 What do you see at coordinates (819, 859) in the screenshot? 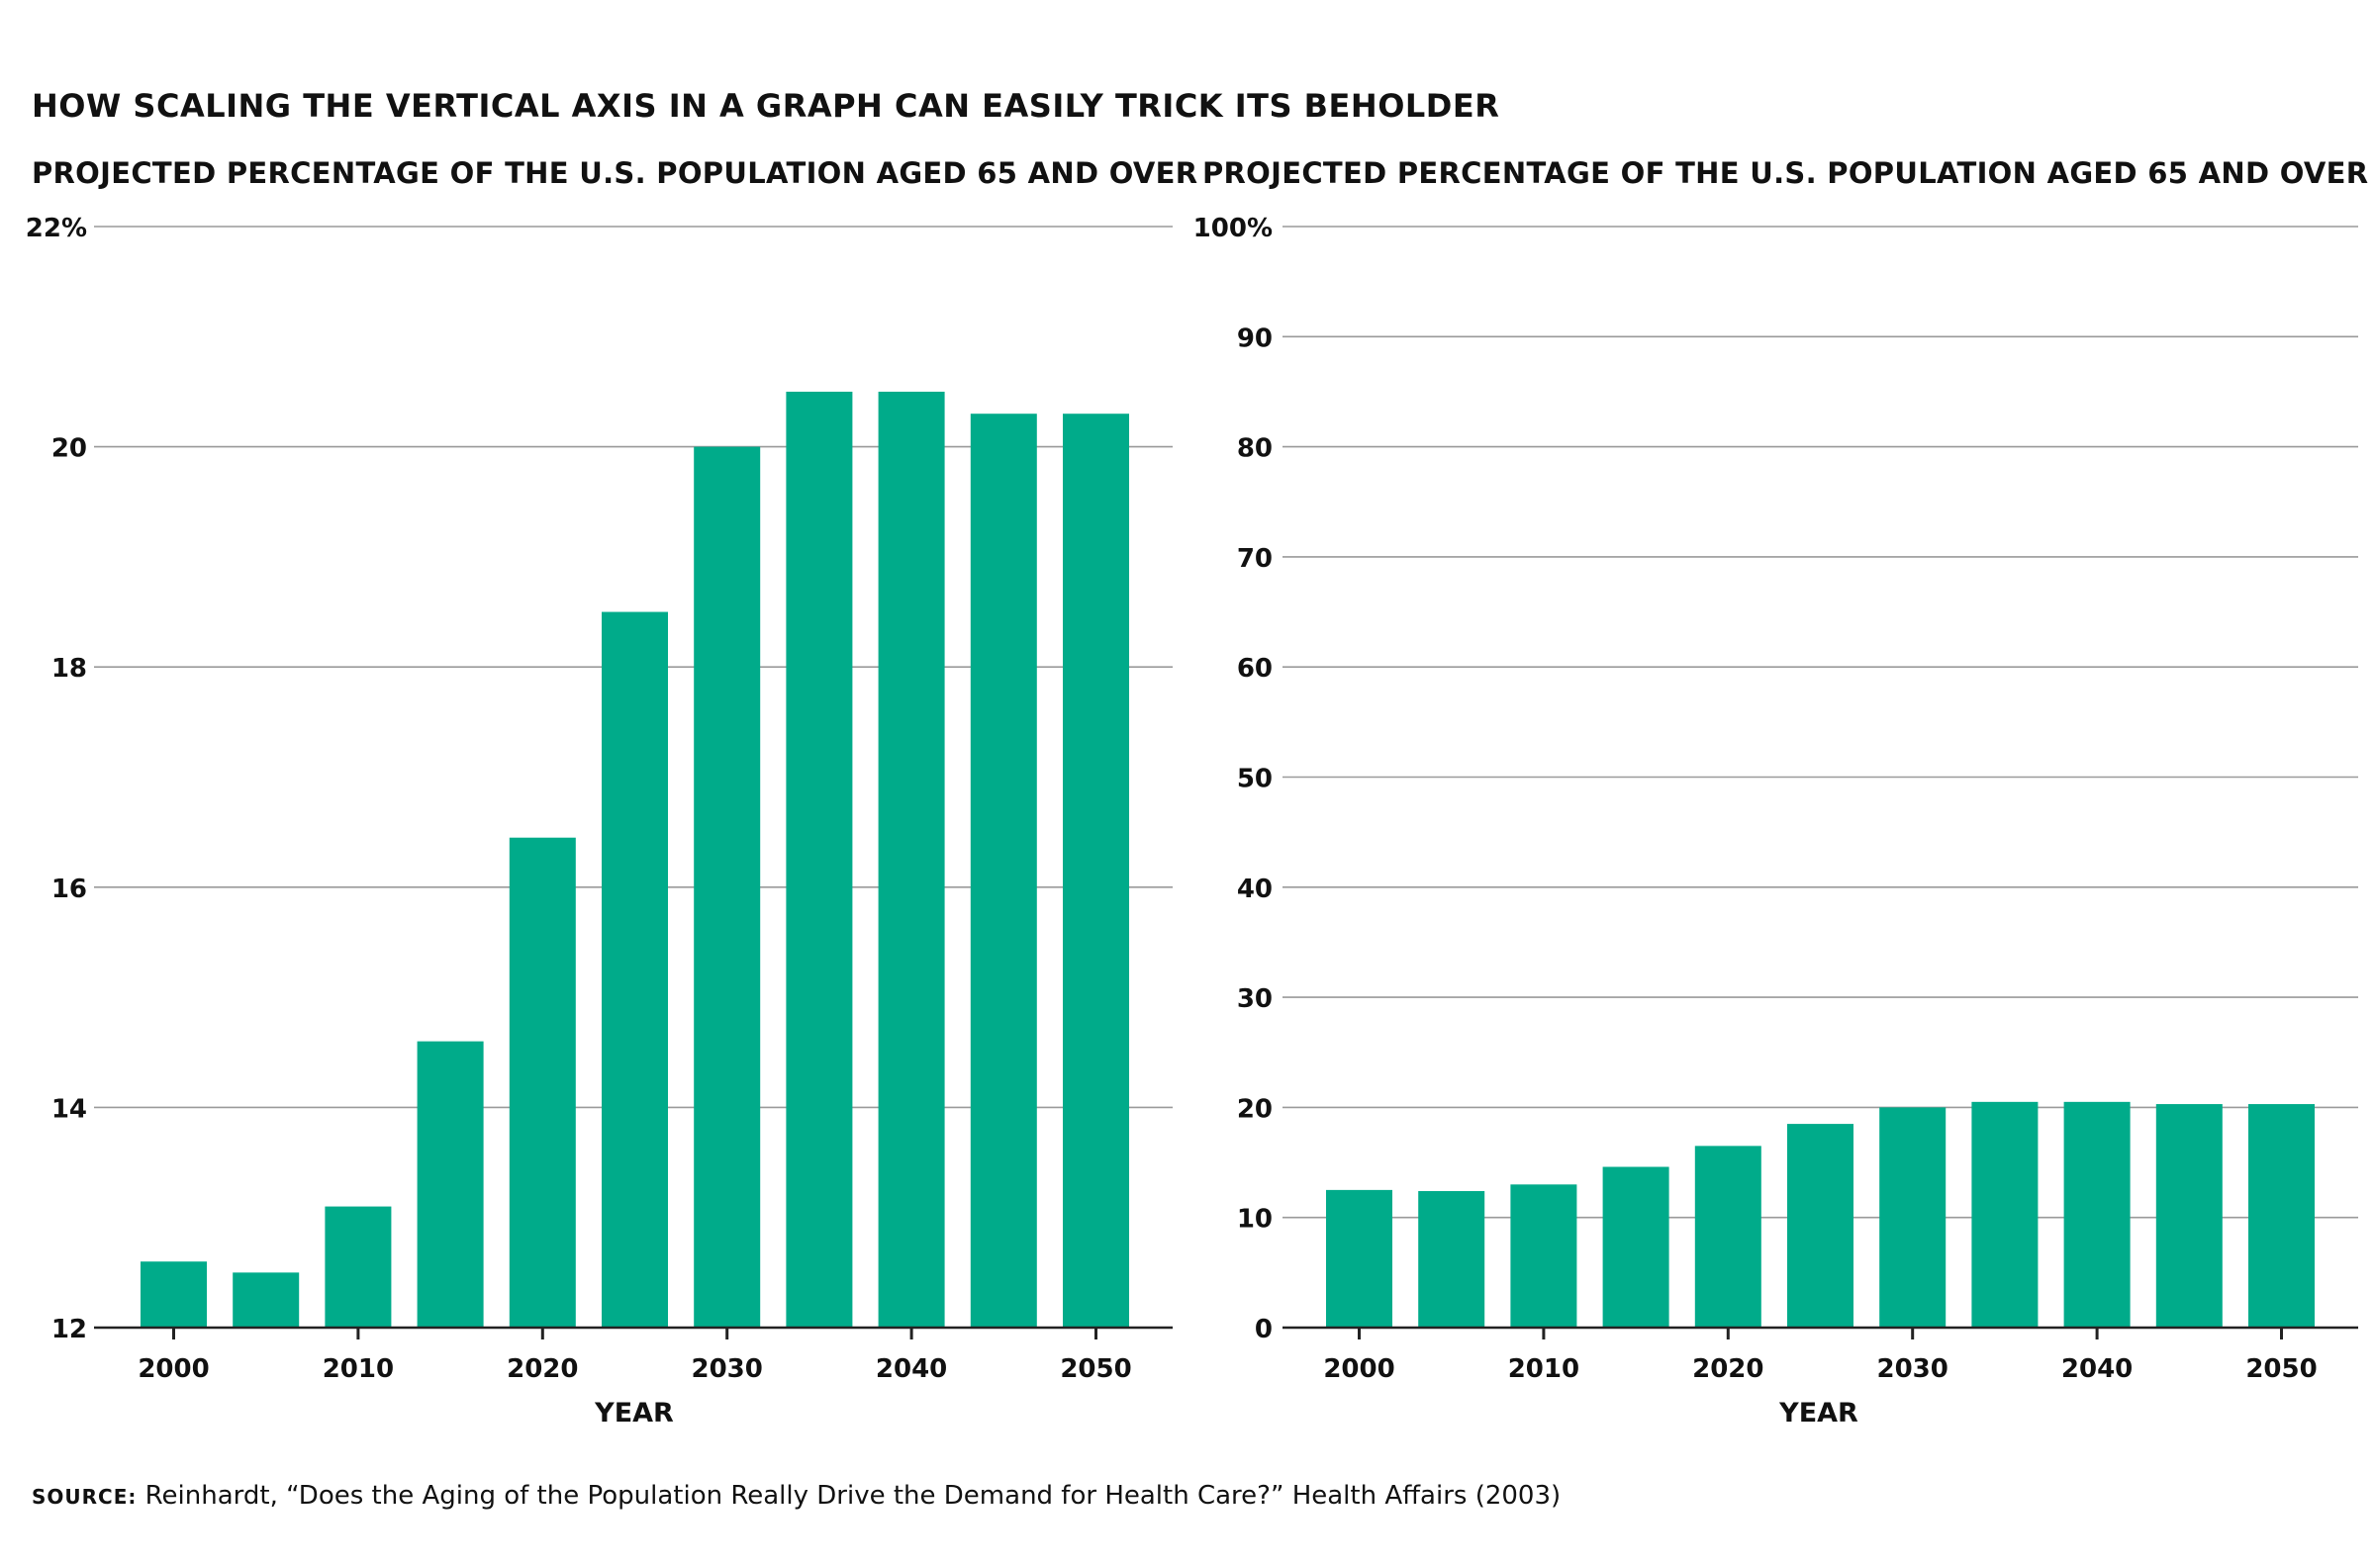
I see `left-bar-2035` at bounding box center [819, 859].